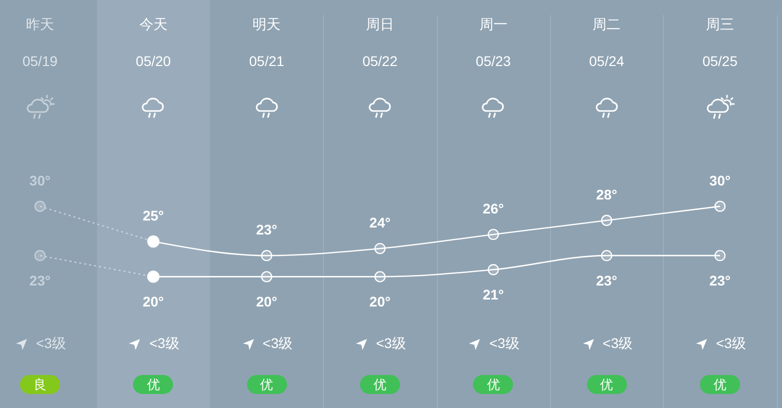 The image size is (782, 408). I want to click on data-label: 26°, so click(493, 208).